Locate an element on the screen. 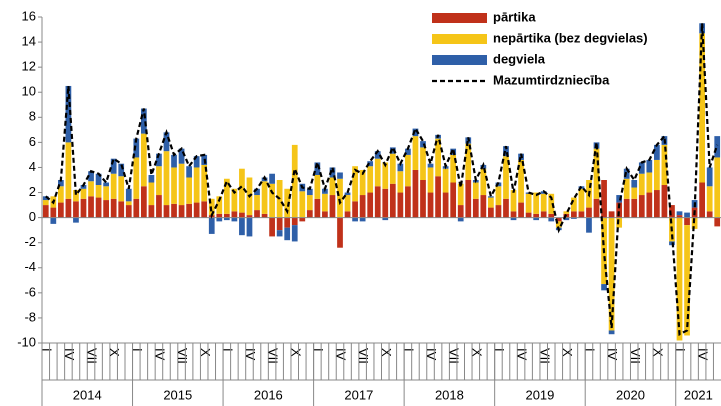 This screenshot has width=721, height=406. y-tick-label: -10 is located at coordinates (26, 341).